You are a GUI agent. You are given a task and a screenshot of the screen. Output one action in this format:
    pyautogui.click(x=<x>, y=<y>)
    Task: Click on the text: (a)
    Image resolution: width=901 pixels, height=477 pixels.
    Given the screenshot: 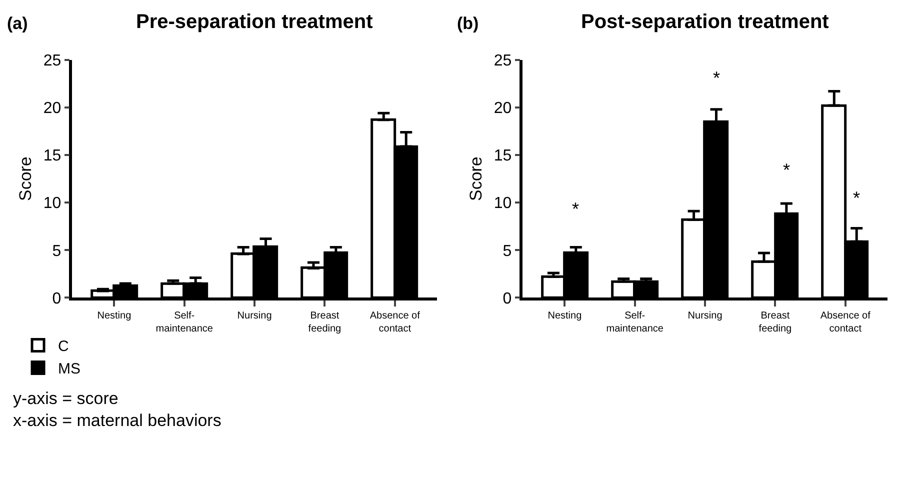 What is the action you would take?
    pyautogui.click(x=17, y=23)
    